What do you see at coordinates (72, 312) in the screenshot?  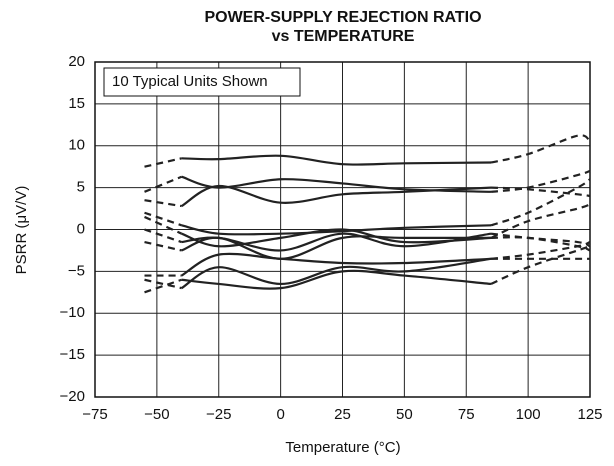 I see `y-tick-label: −10` at bounding box center [72, 312].